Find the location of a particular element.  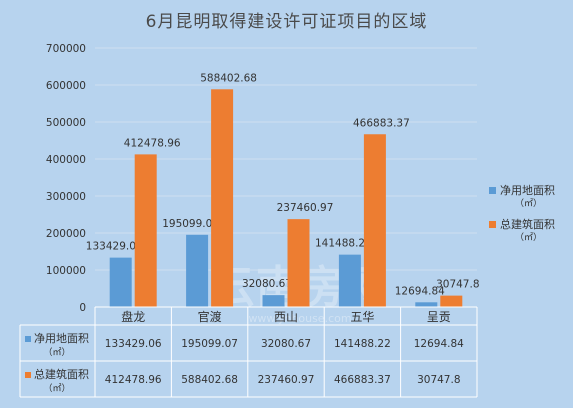

data-label: 30747.8 is located at coordinates (457, 285).